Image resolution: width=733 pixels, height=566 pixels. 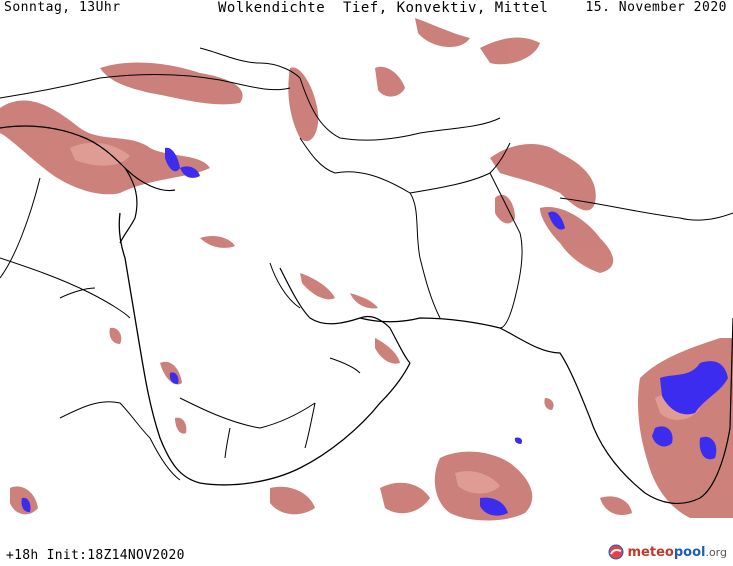 What do you see at coordinates (716, 552) in the screenshot?
I see `brand-part-domain: .org` at bounding box center [716, 552].